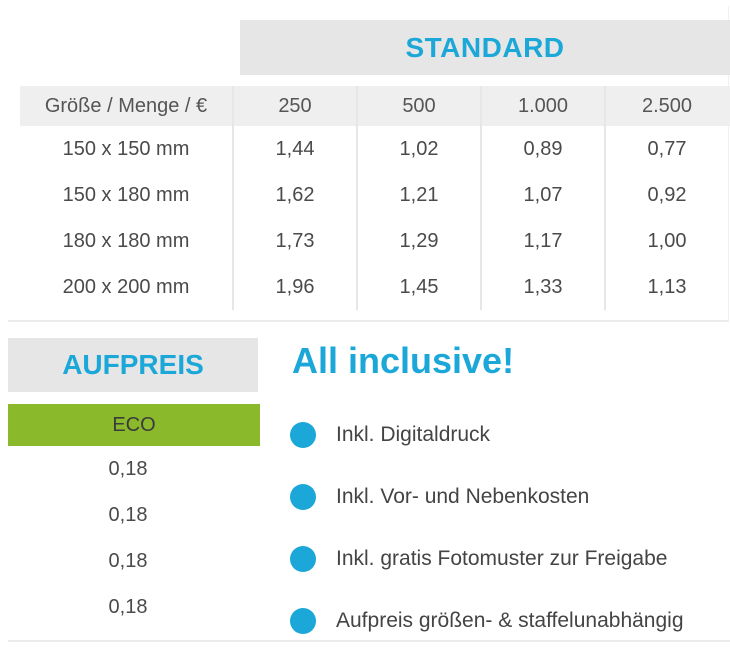 The width and height of the screenshot is (730, 652). I want to click on column-header-500: 500, so click(420, 106).